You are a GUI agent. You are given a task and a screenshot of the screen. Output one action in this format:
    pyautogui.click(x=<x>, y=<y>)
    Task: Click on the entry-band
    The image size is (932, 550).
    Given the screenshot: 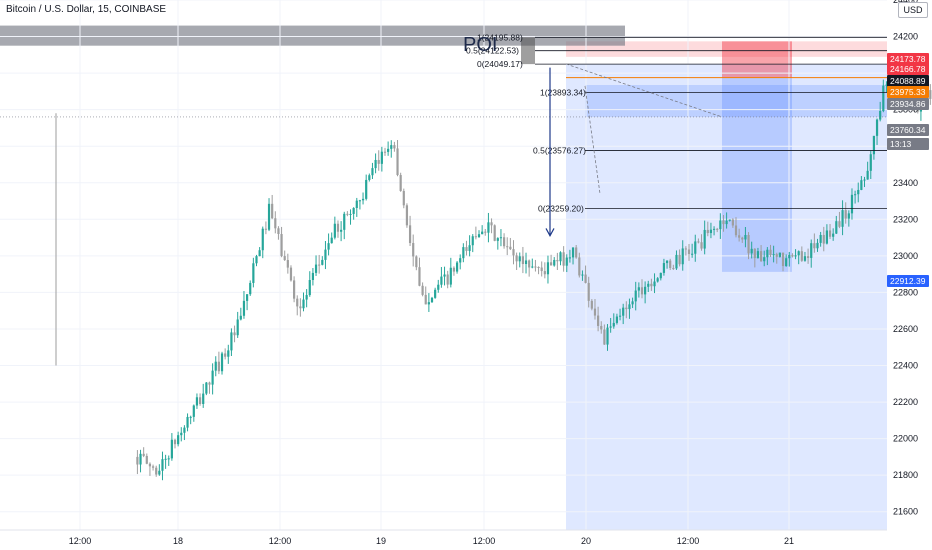 What is the action you would take?
    pyautogui.click(x=736, y=101)
    